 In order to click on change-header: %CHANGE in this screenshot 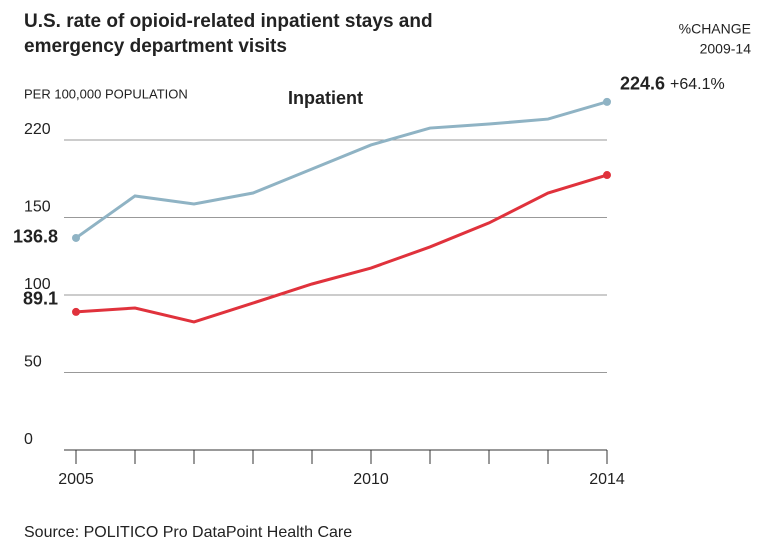, I will do `click(715, 29)`.